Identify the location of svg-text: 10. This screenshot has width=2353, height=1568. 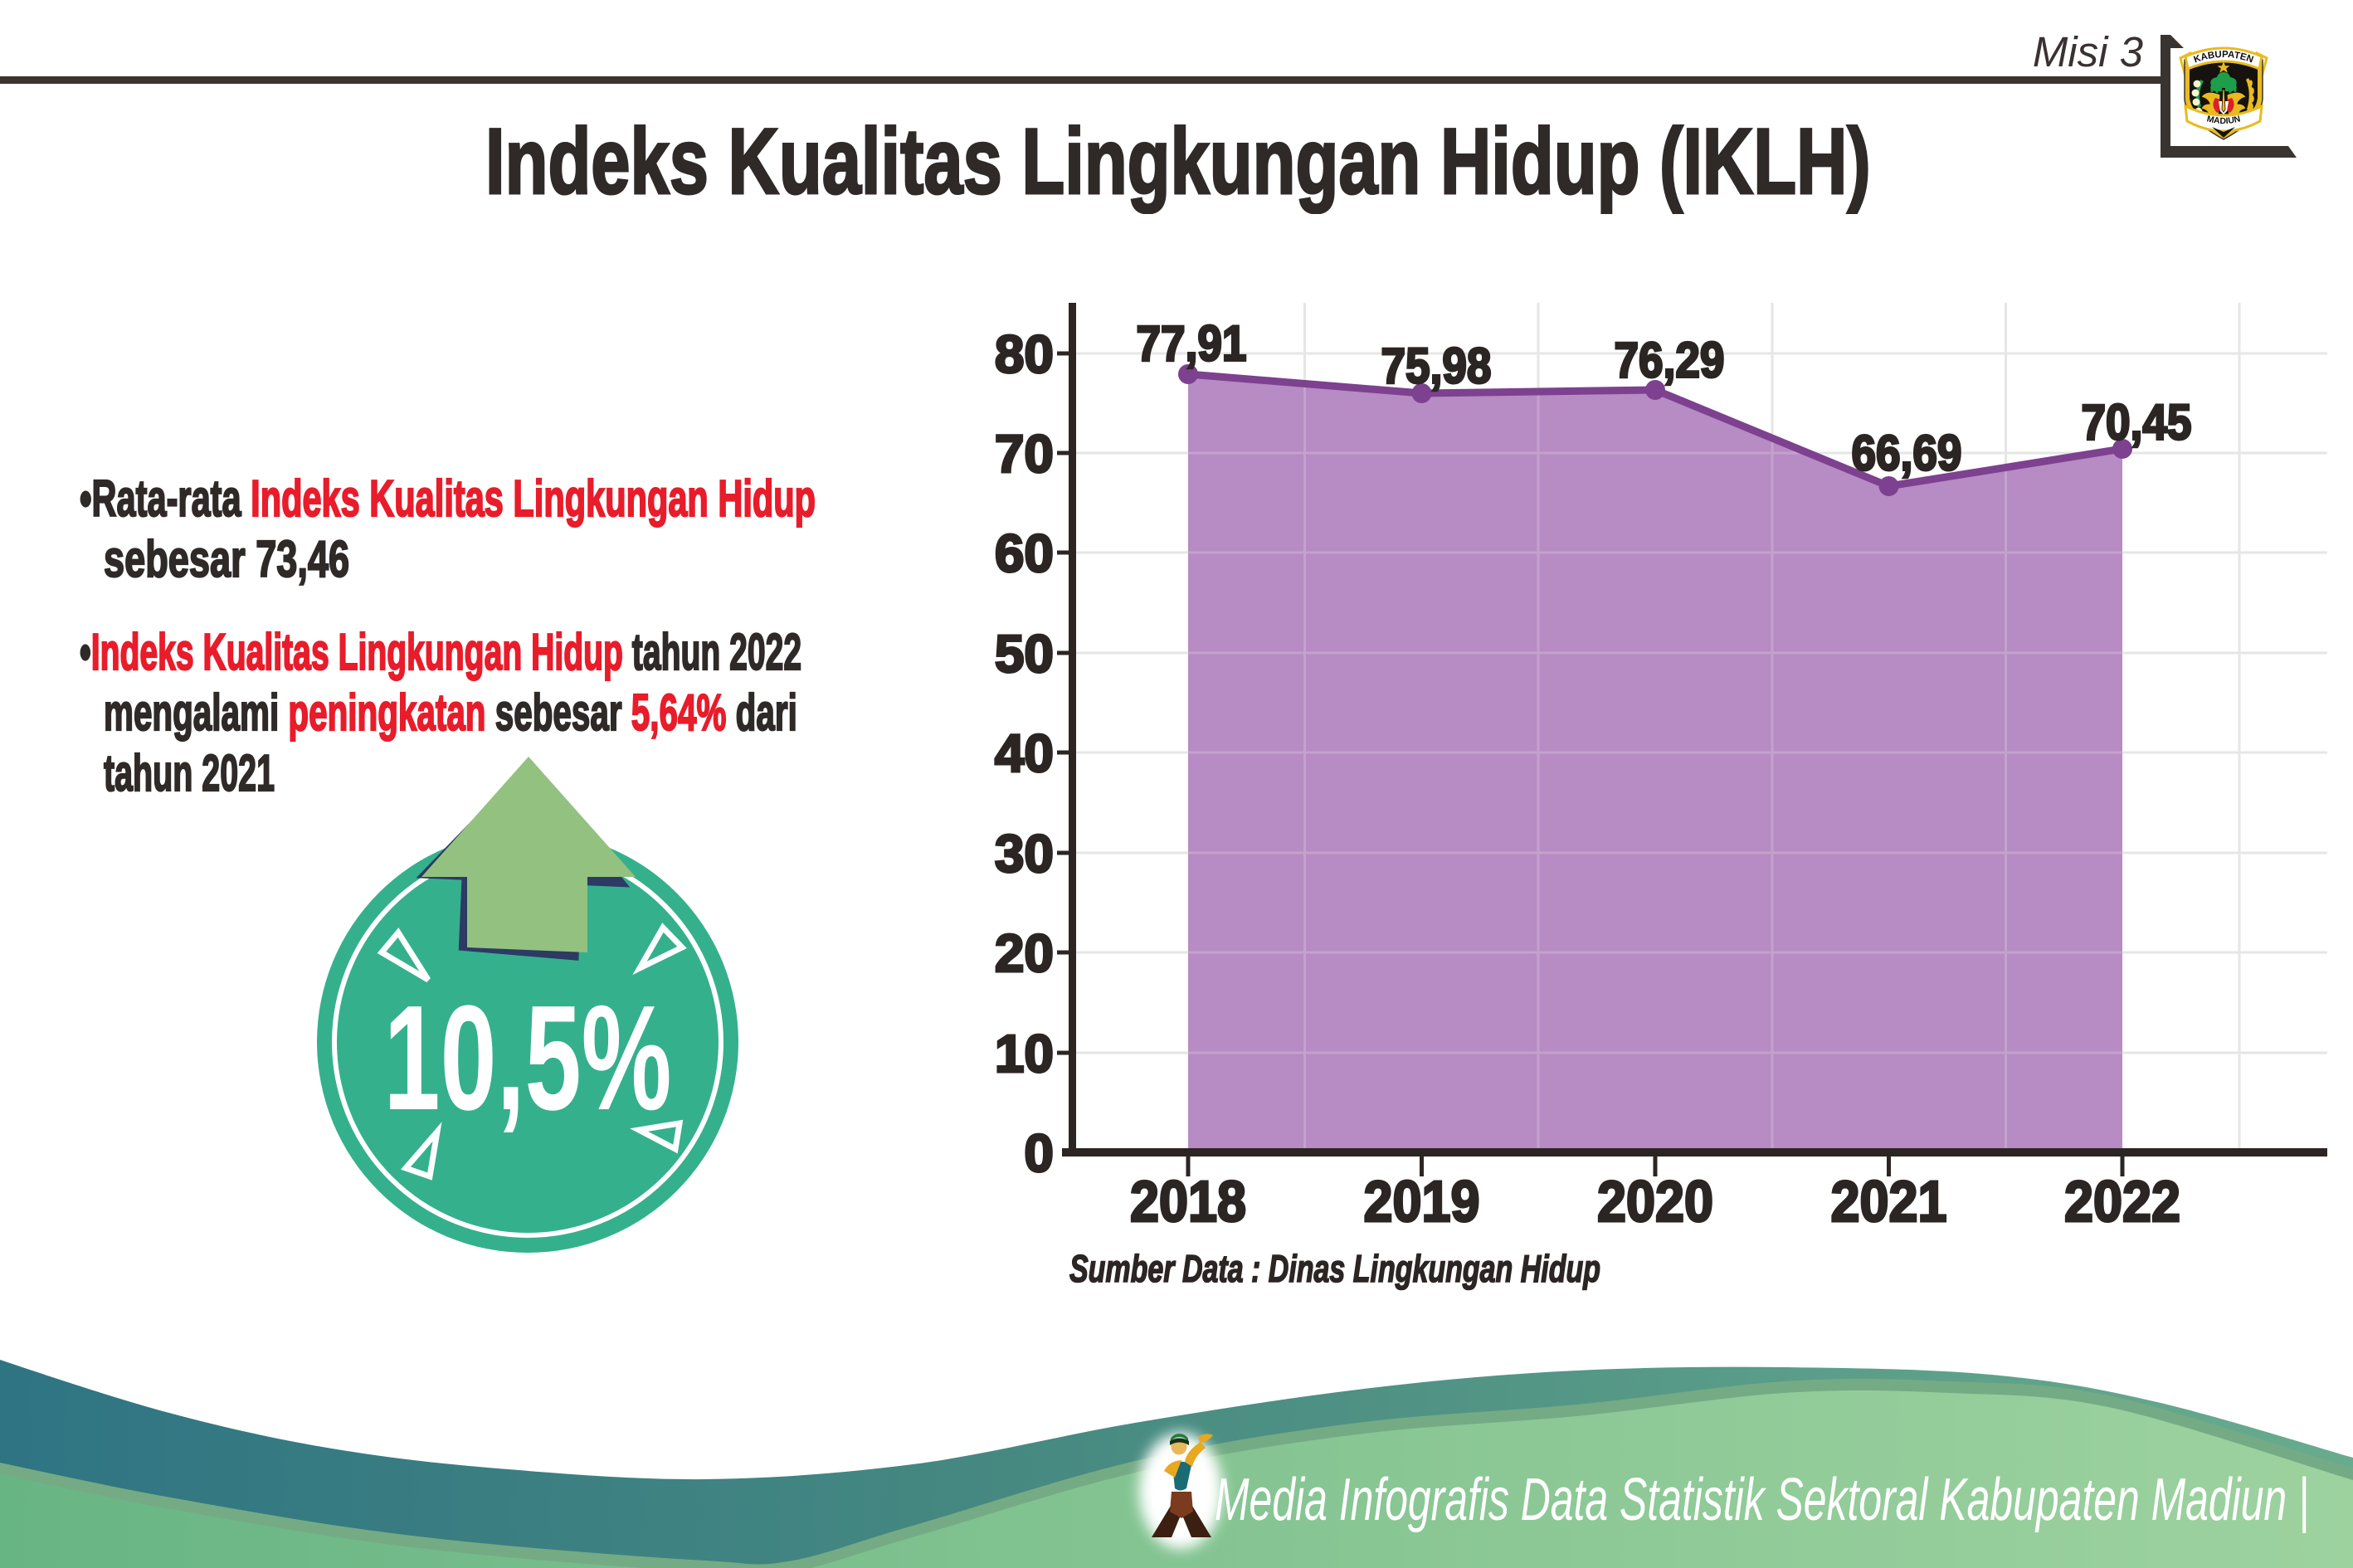
(1024, 1053).